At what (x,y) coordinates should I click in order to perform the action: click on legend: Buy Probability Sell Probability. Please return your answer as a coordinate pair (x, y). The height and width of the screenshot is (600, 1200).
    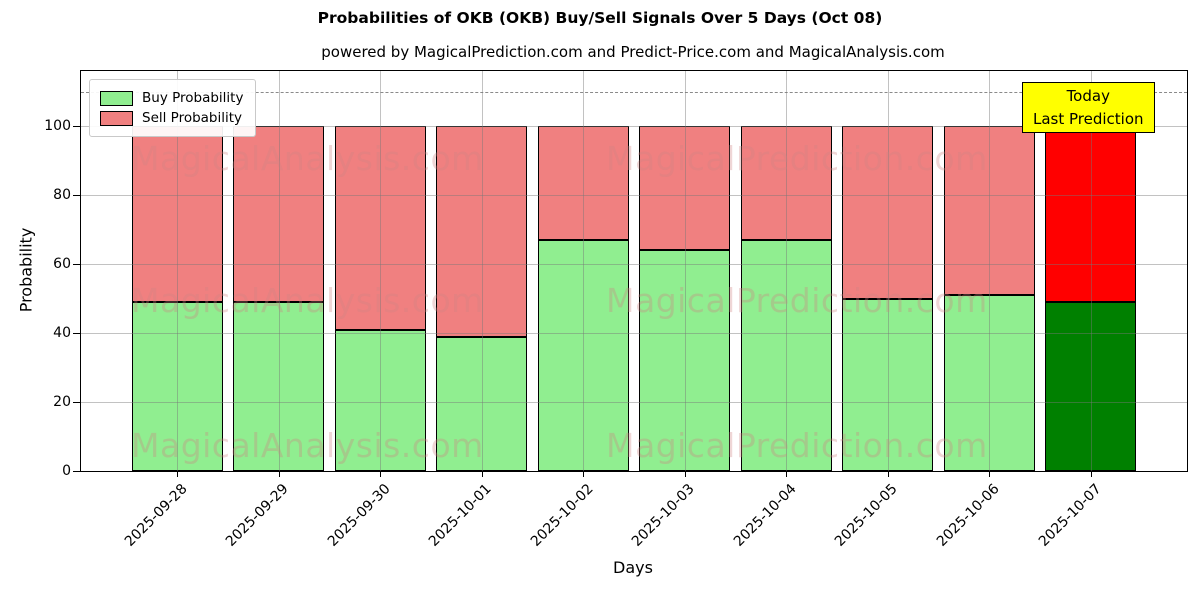
    Looking at the image, I should click on (173, 108).